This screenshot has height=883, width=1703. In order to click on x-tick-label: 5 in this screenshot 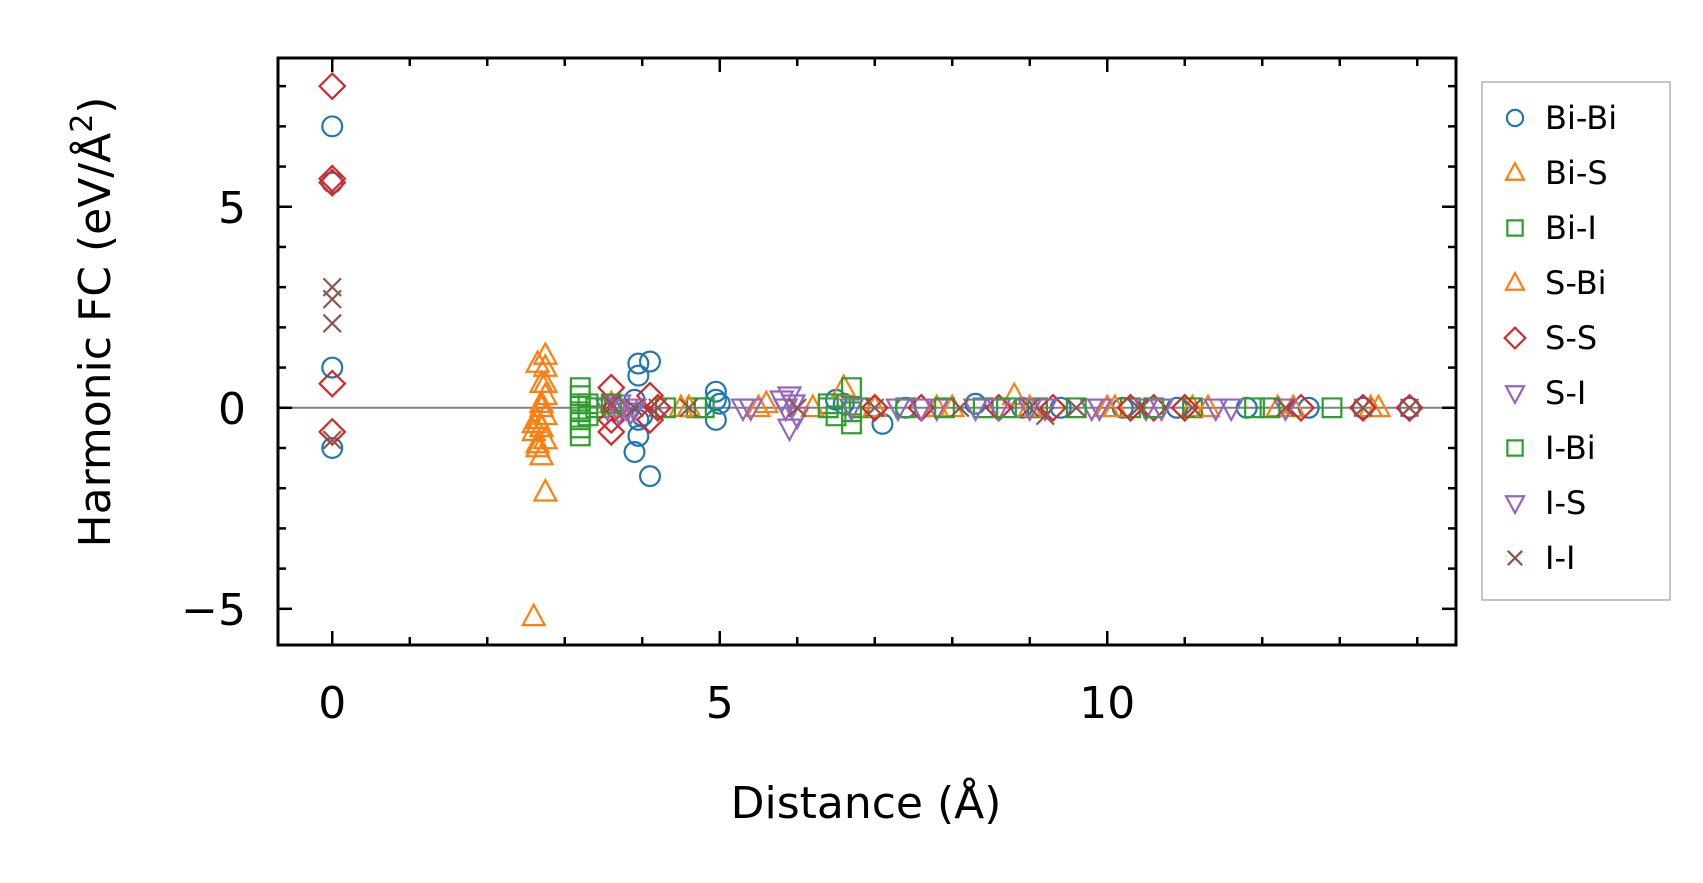, I will do `click(720, 703)`.